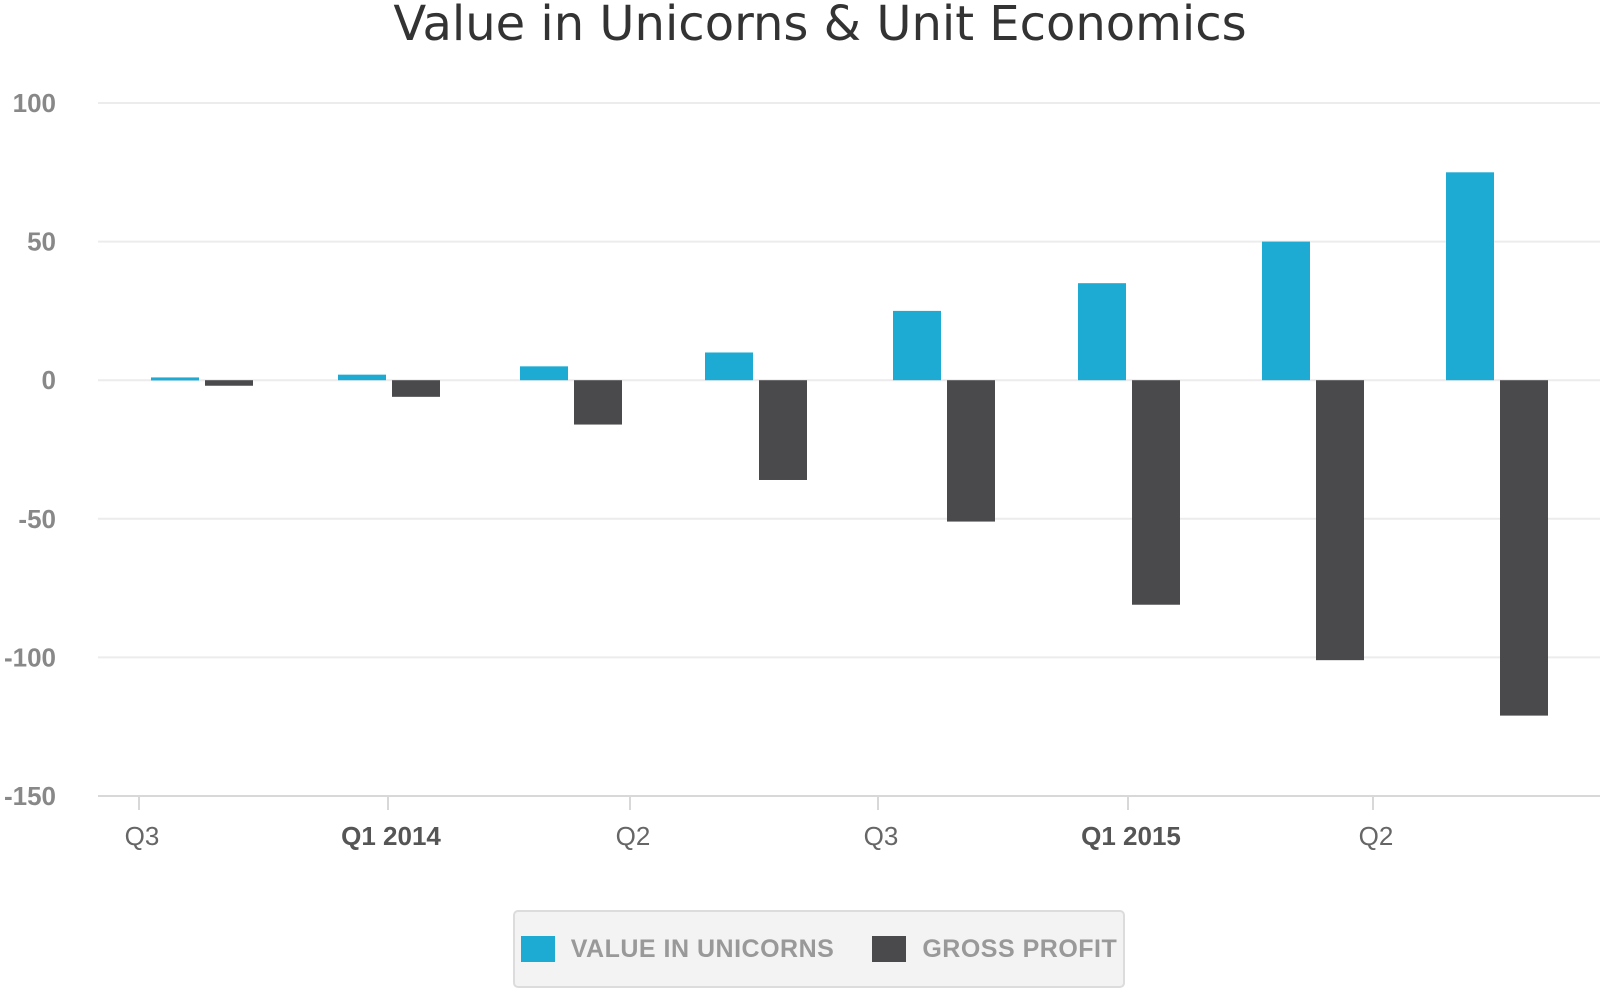 The height and width of the screenshot is (992, 1600). What do you see at coordinates (30, 657) in the screenshot?
I see `y-tick-label: -100` at bounding box center [30, 657].